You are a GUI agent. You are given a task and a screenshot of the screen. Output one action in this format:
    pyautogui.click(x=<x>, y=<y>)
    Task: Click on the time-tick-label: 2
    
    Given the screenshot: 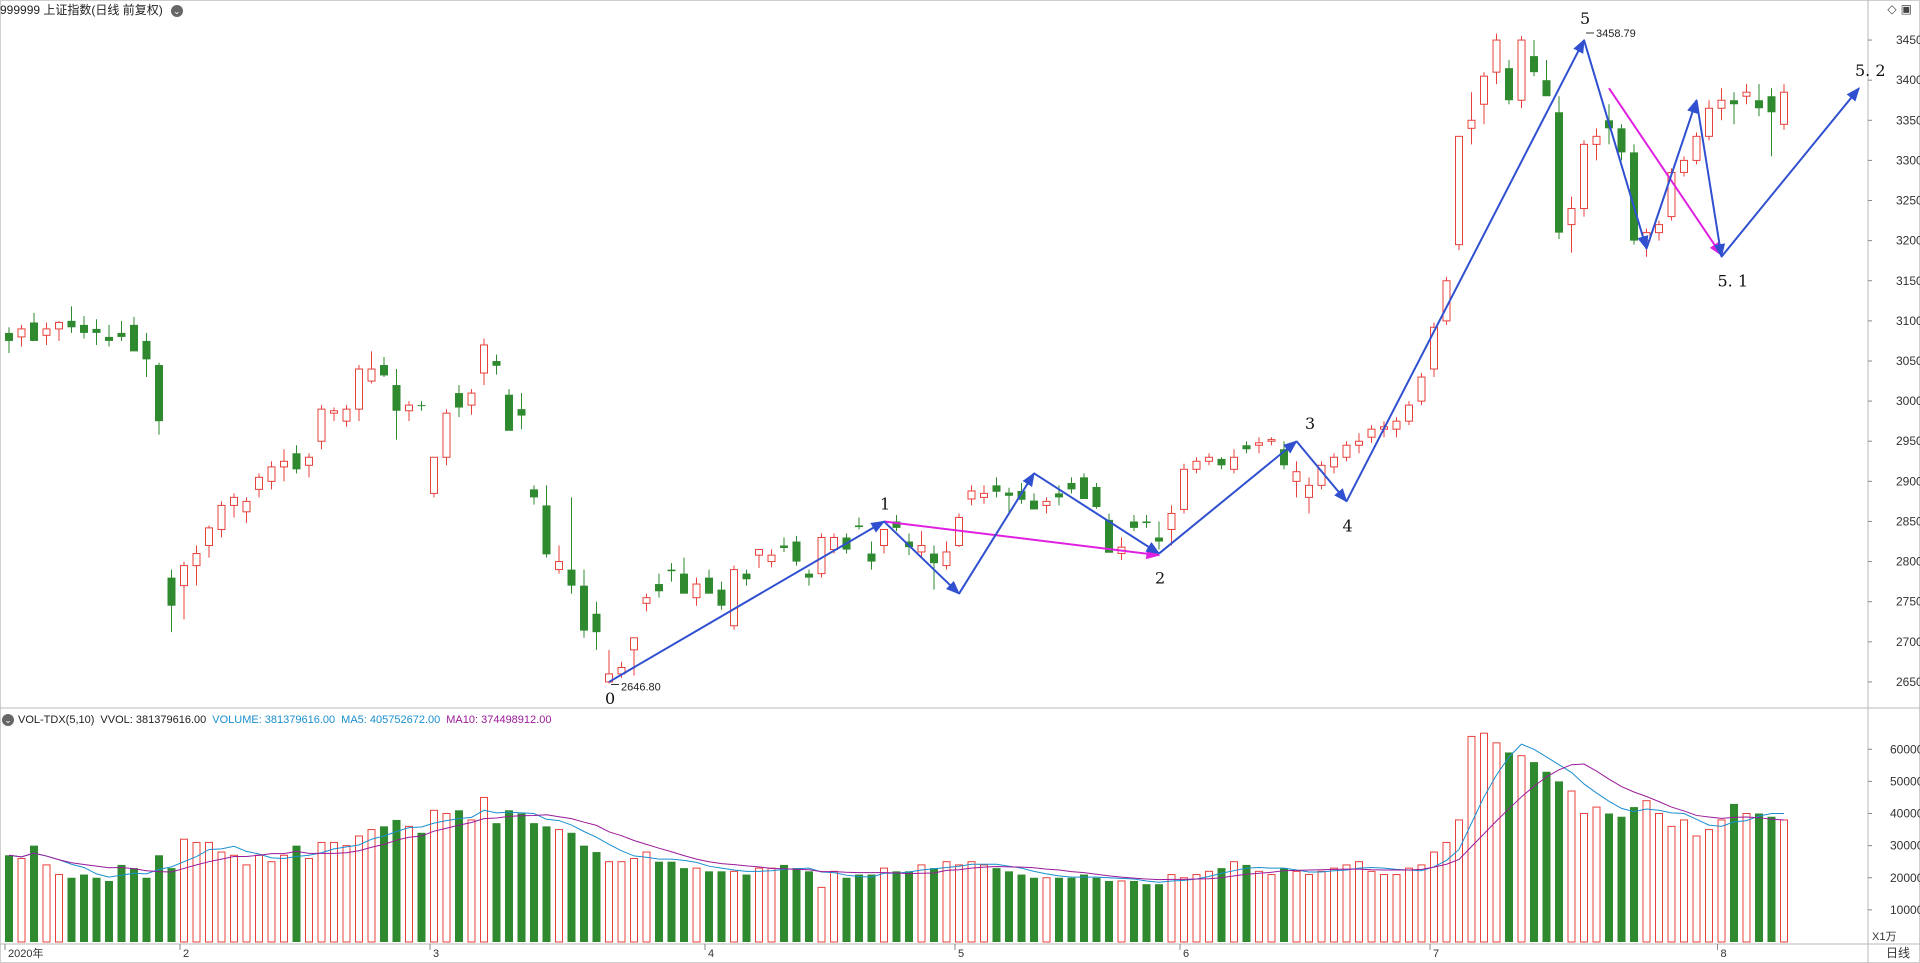 What is the action you would take?
    pyautogui.click(x=186, y=954)
    